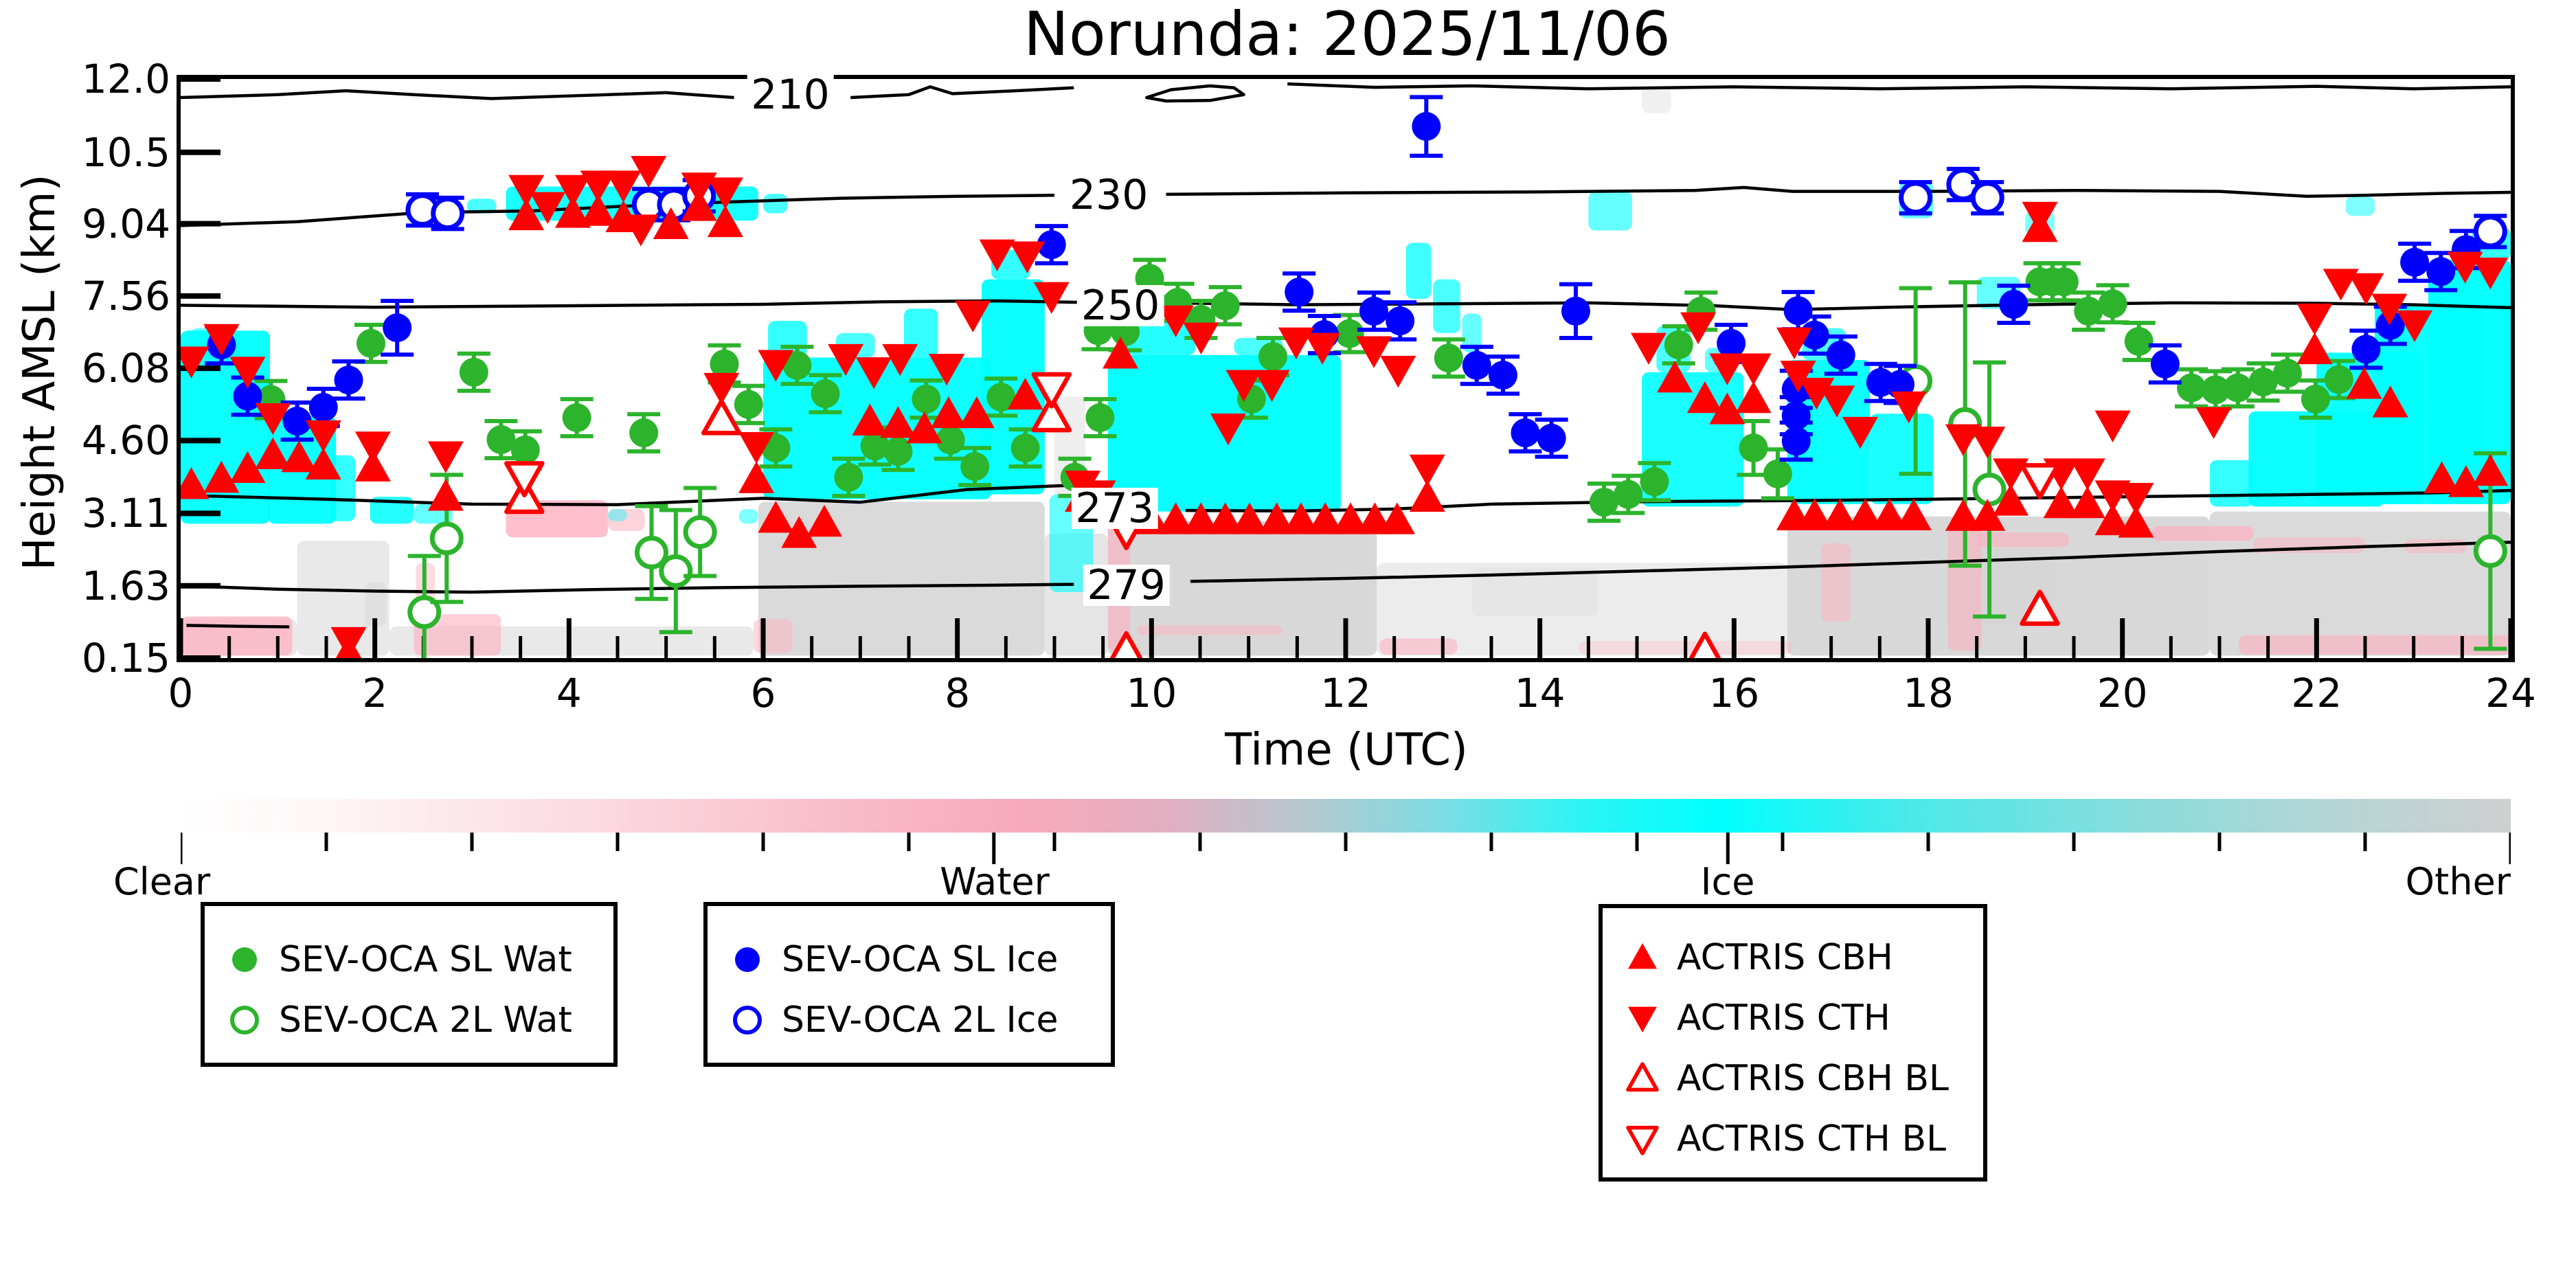 The height and width of the screenshot is (1288, 2576). Describe the element at coordinates (1734, 693) in the screenshot. I see `x-tick-label: 16` at that location.